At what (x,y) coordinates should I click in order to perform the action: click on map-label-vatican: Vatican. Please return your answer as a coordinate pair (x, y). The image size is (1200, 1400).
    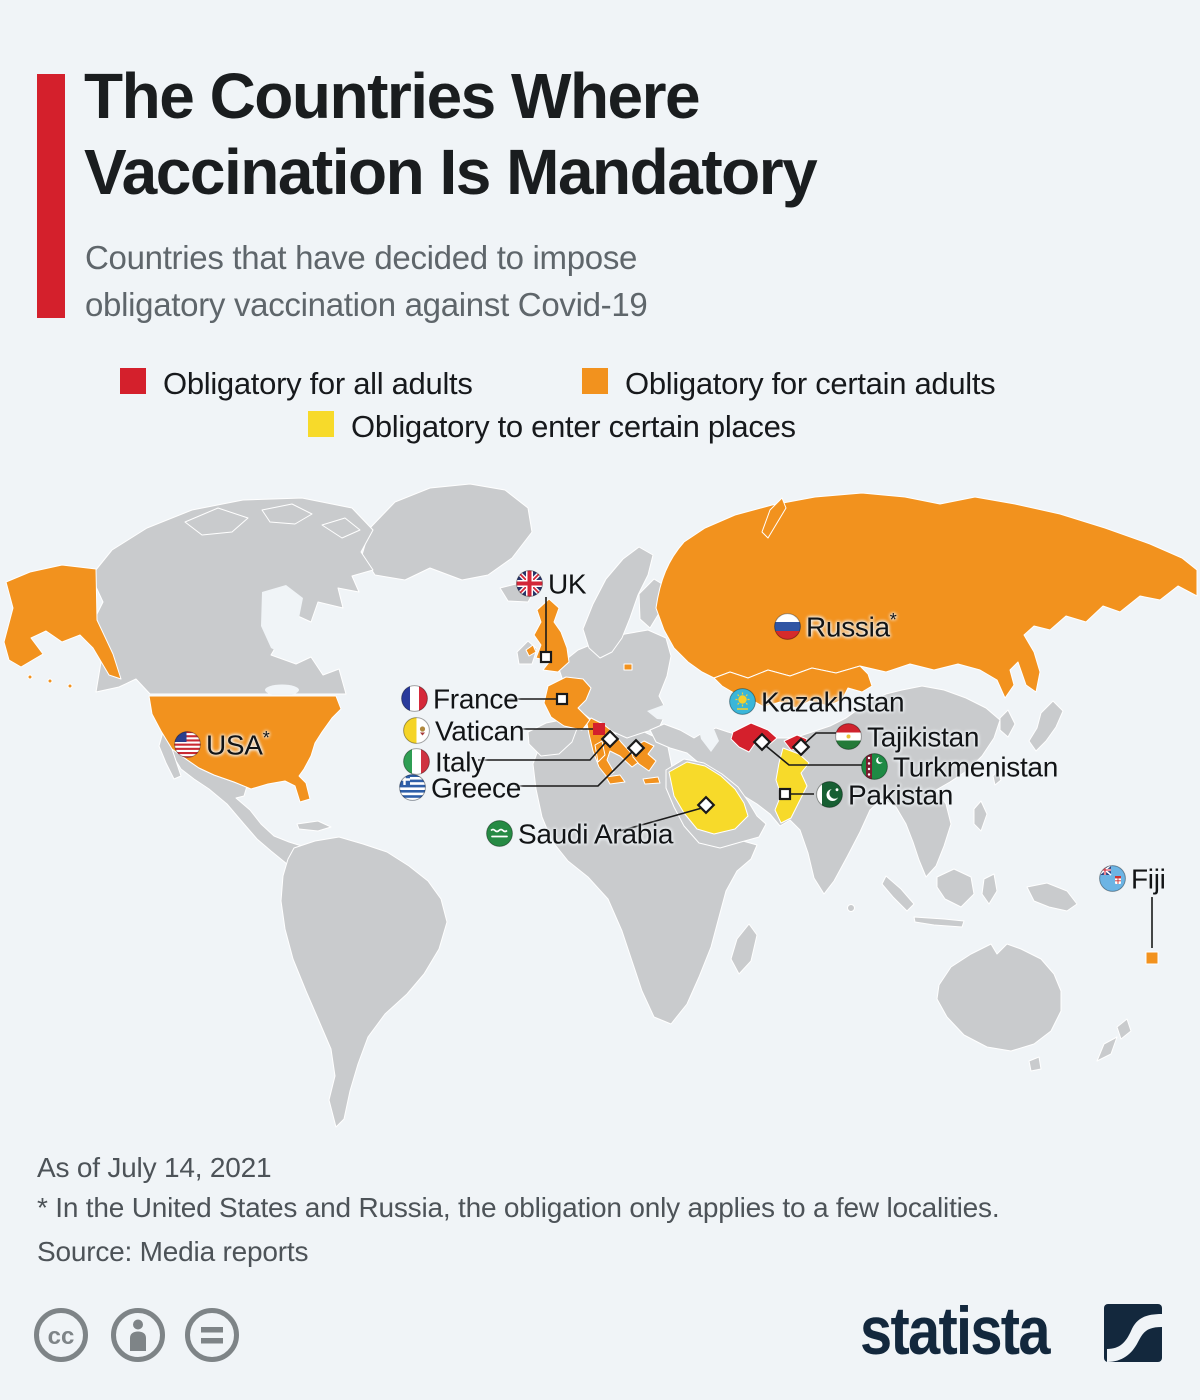
    Looking at the image, I should click on (464, 730).